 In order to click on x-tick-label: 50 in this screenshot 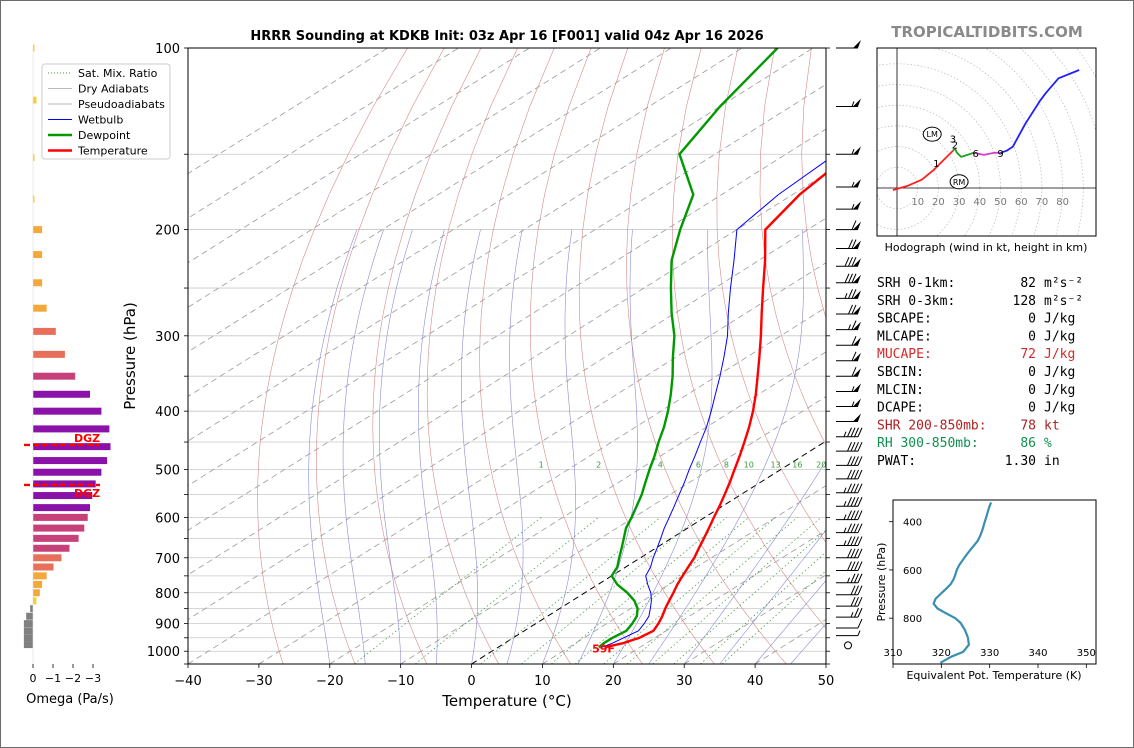, I will do `click(826, 681)`.